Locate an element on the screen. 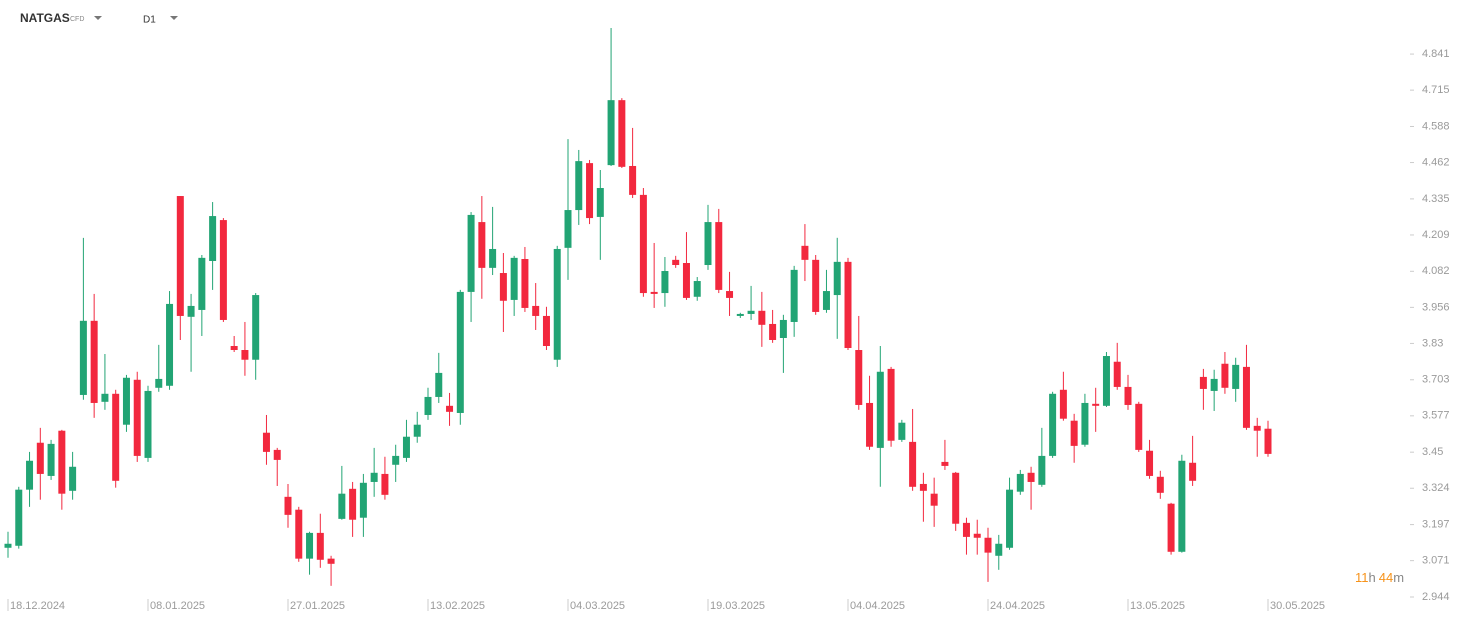 This screenshot has width=1482, height=623. timeframe-dropdown is located at coordinates (174, 18).